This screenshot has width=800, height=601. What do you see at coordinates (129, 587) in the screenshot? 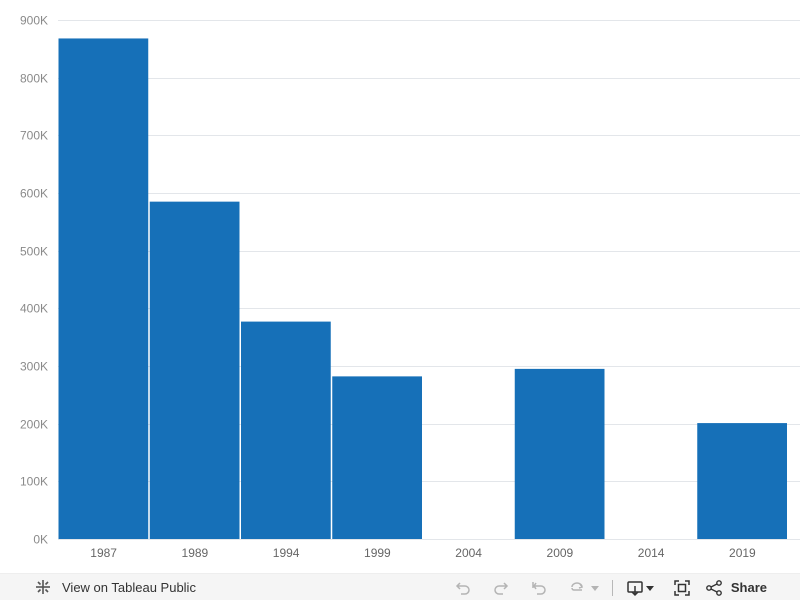
I see `view-on-tableau-public-label: View on Tableau Public` at bounding box center [129, 587].